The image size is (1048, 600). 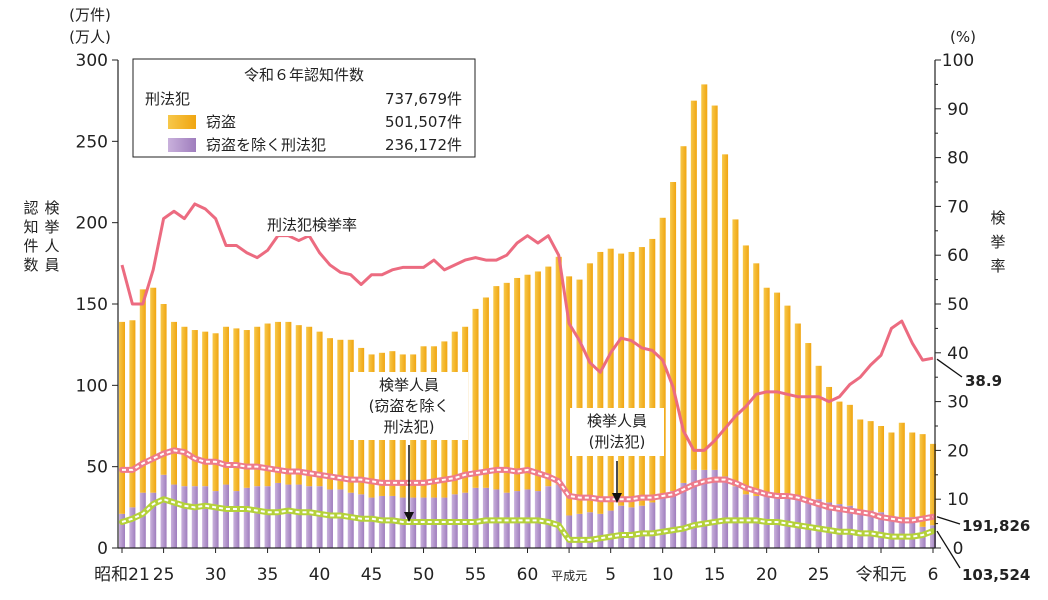 I want to click on right-tick-label: 90, so click(x=958, y=110).